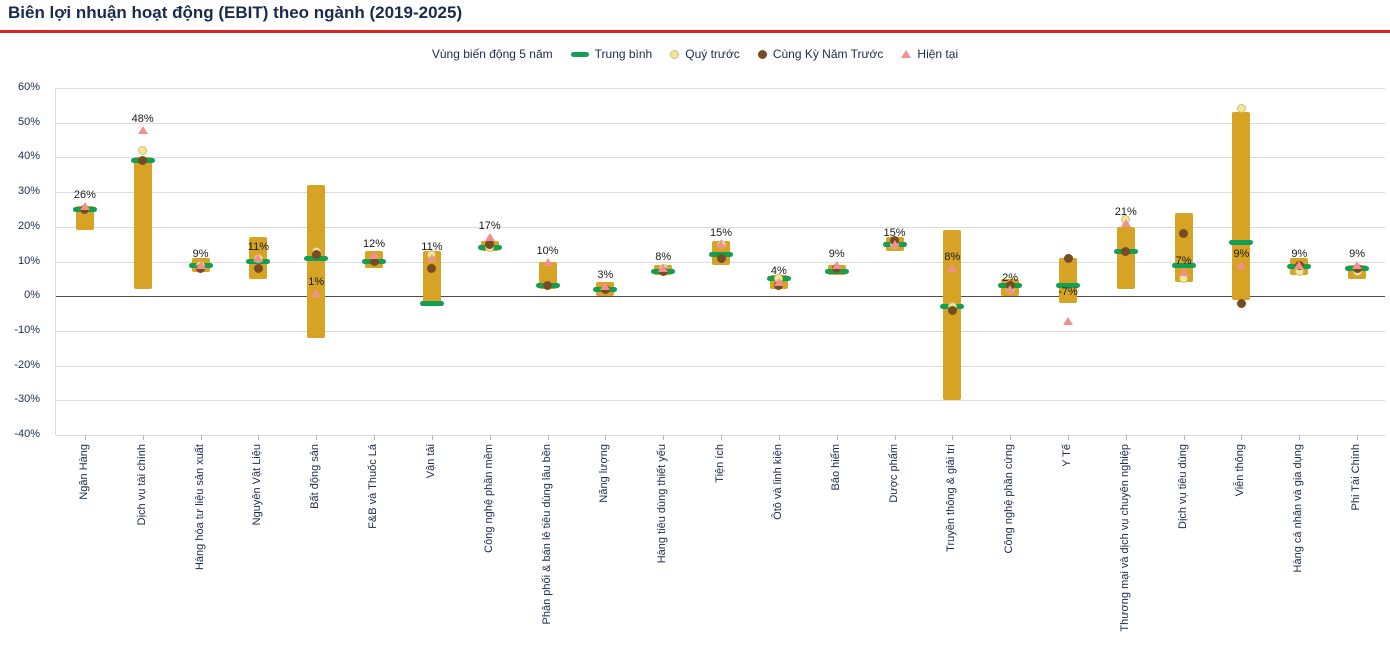  I want to click on x-axis-label: Công nghệ phần cứng, so click(1009, 499).